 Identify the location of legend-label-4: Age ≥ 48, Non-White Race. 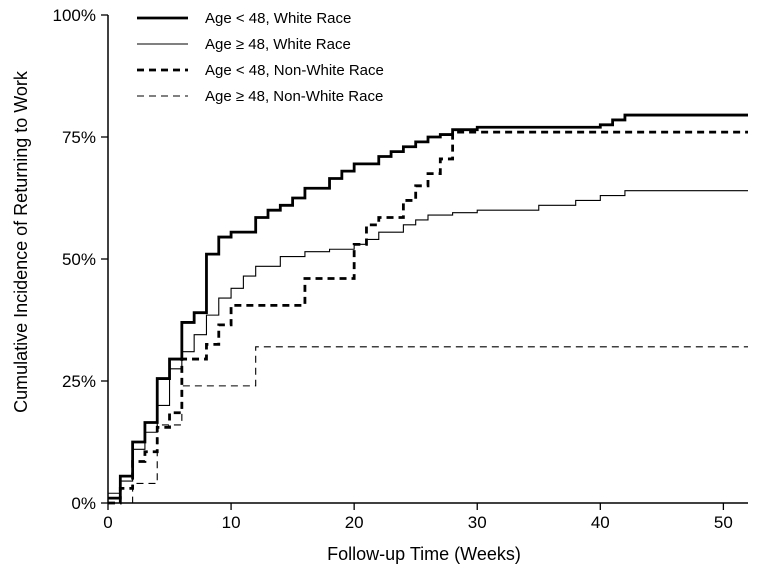
(294, 96).